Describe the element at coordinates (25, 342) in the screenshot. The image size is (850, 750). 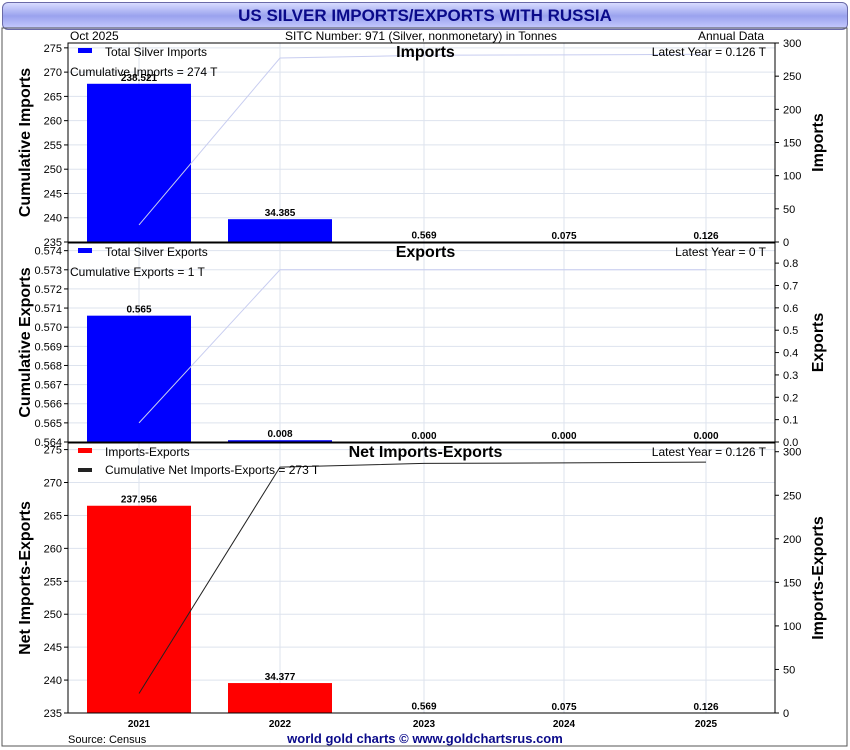
I see `left-axis-title-exports: Cumulative Exports` at that location.